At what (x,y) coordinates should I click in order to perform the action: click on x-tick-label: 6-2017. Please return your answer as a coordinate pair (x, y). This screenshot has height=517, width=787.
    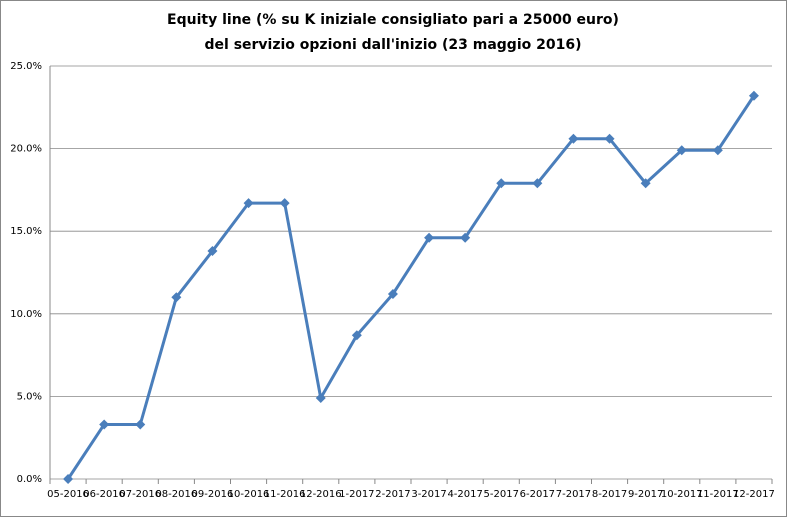
    Looking at the image, I should click on (537, 494).